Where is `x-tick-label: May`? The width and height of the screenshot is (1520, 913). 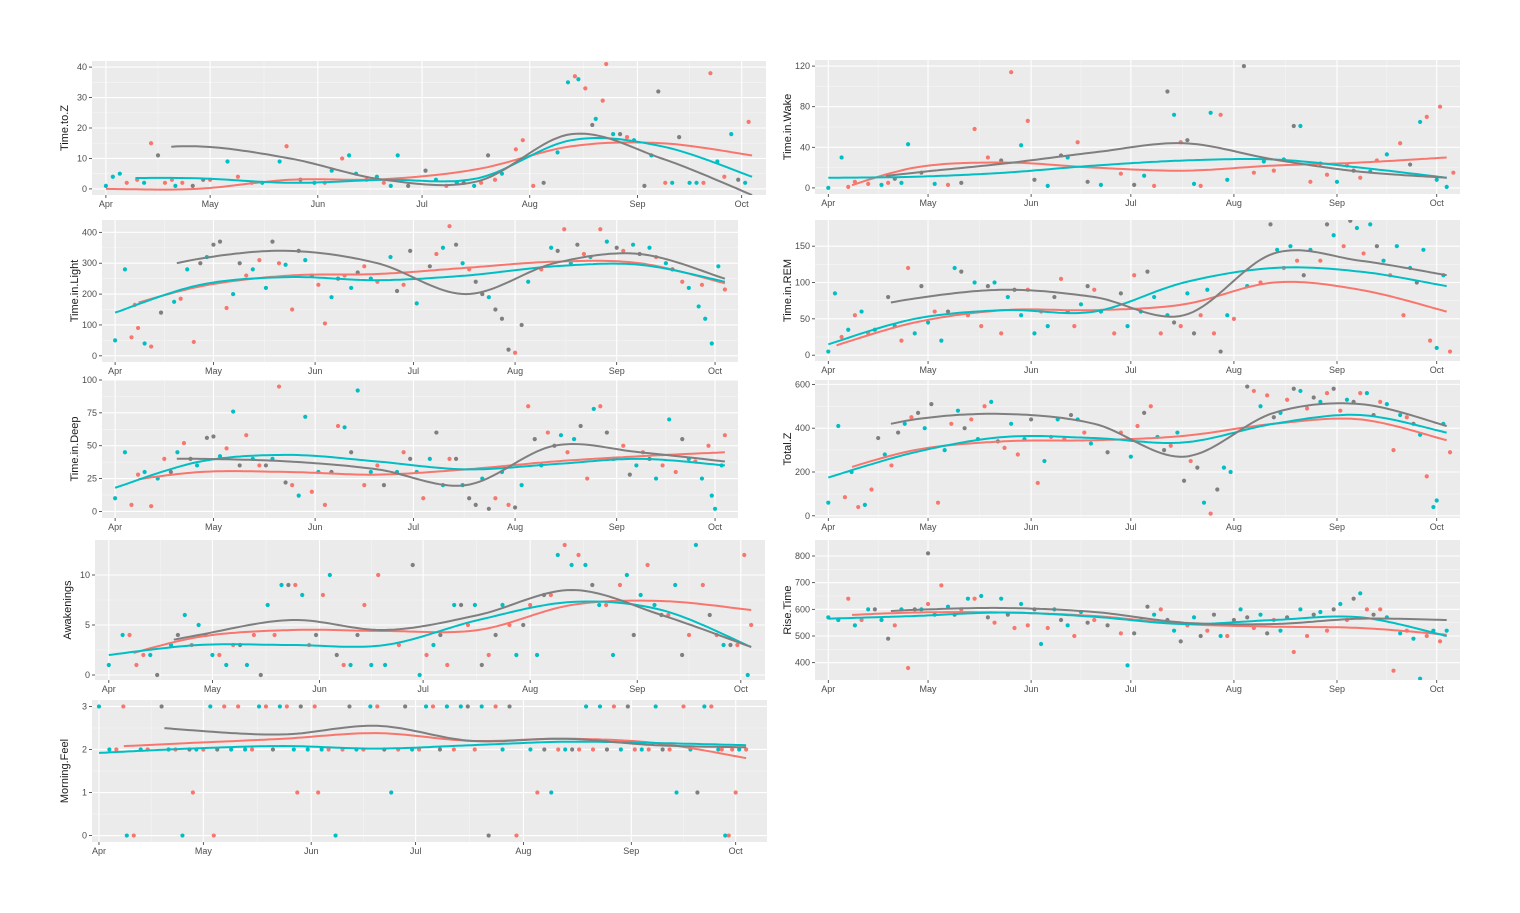
x-tick-label: May is located at coordinates (929, 689).